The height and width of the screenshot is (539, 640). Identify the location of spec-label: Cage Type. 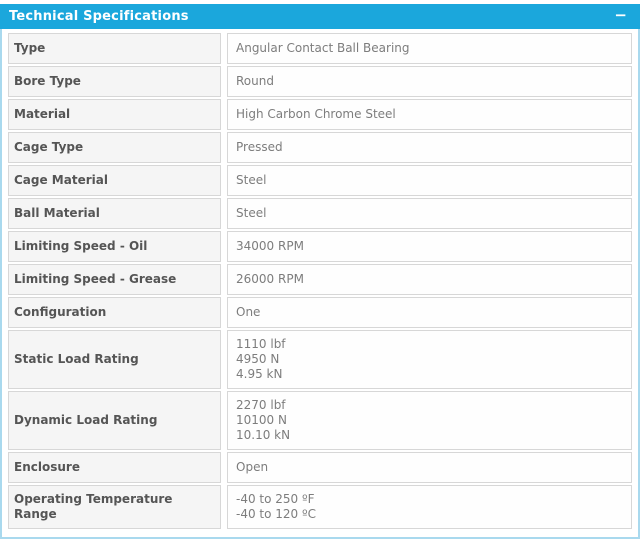
(114, 147).